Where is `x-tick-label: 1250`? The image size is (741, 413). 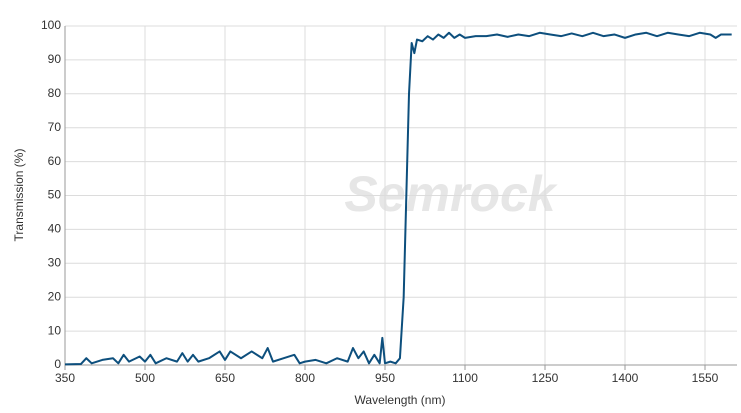
x-tick-label: 1250 is located at coordinates (545, 378).